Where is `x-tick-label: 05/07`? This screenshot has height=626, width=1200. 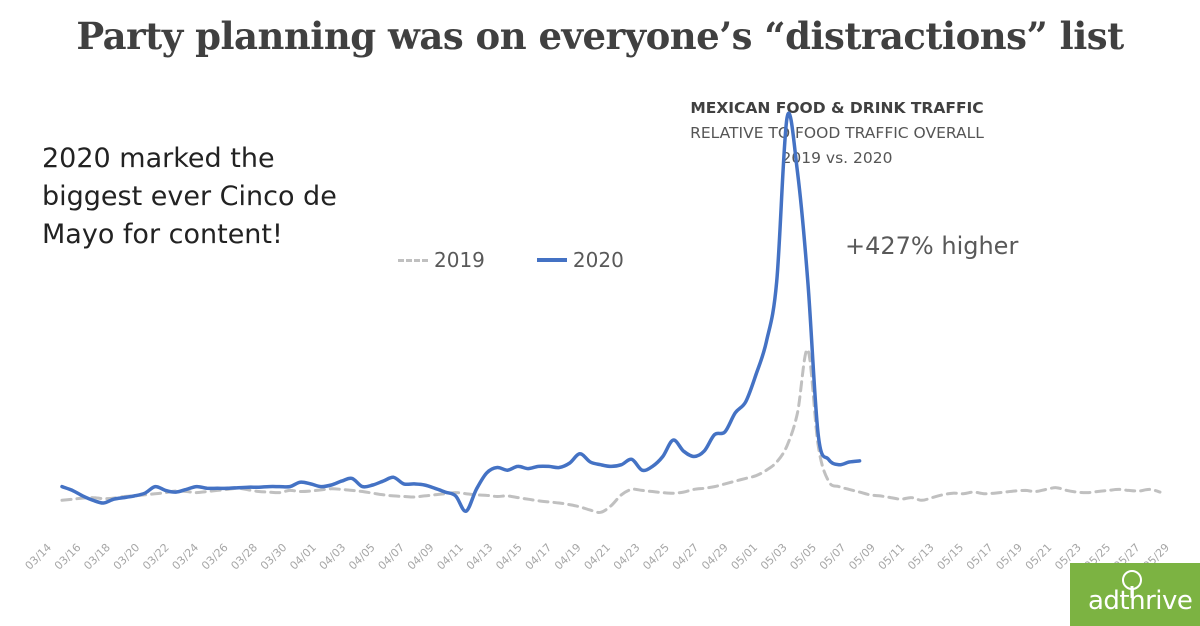
x-tick-label: 05/07 is located at coordinates (833, 557).